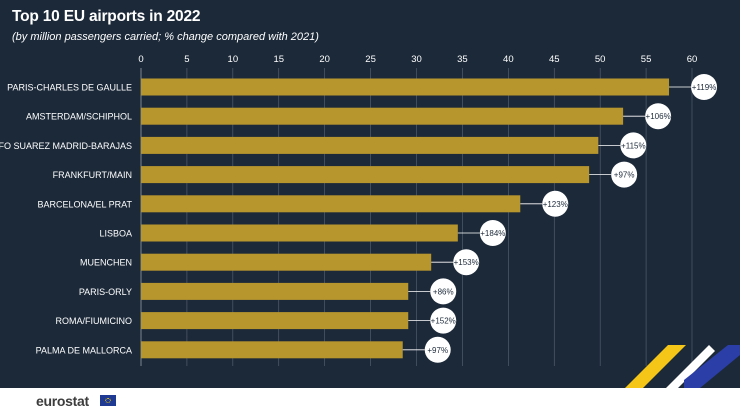 Image resolution: width=740 pixels, height=416 pixels. What do you see at coordinates (69, 88) in the screenshot?
I see `category-label: PARIS-CHARLES DE GAULLE` at bounding box center [69, 88].